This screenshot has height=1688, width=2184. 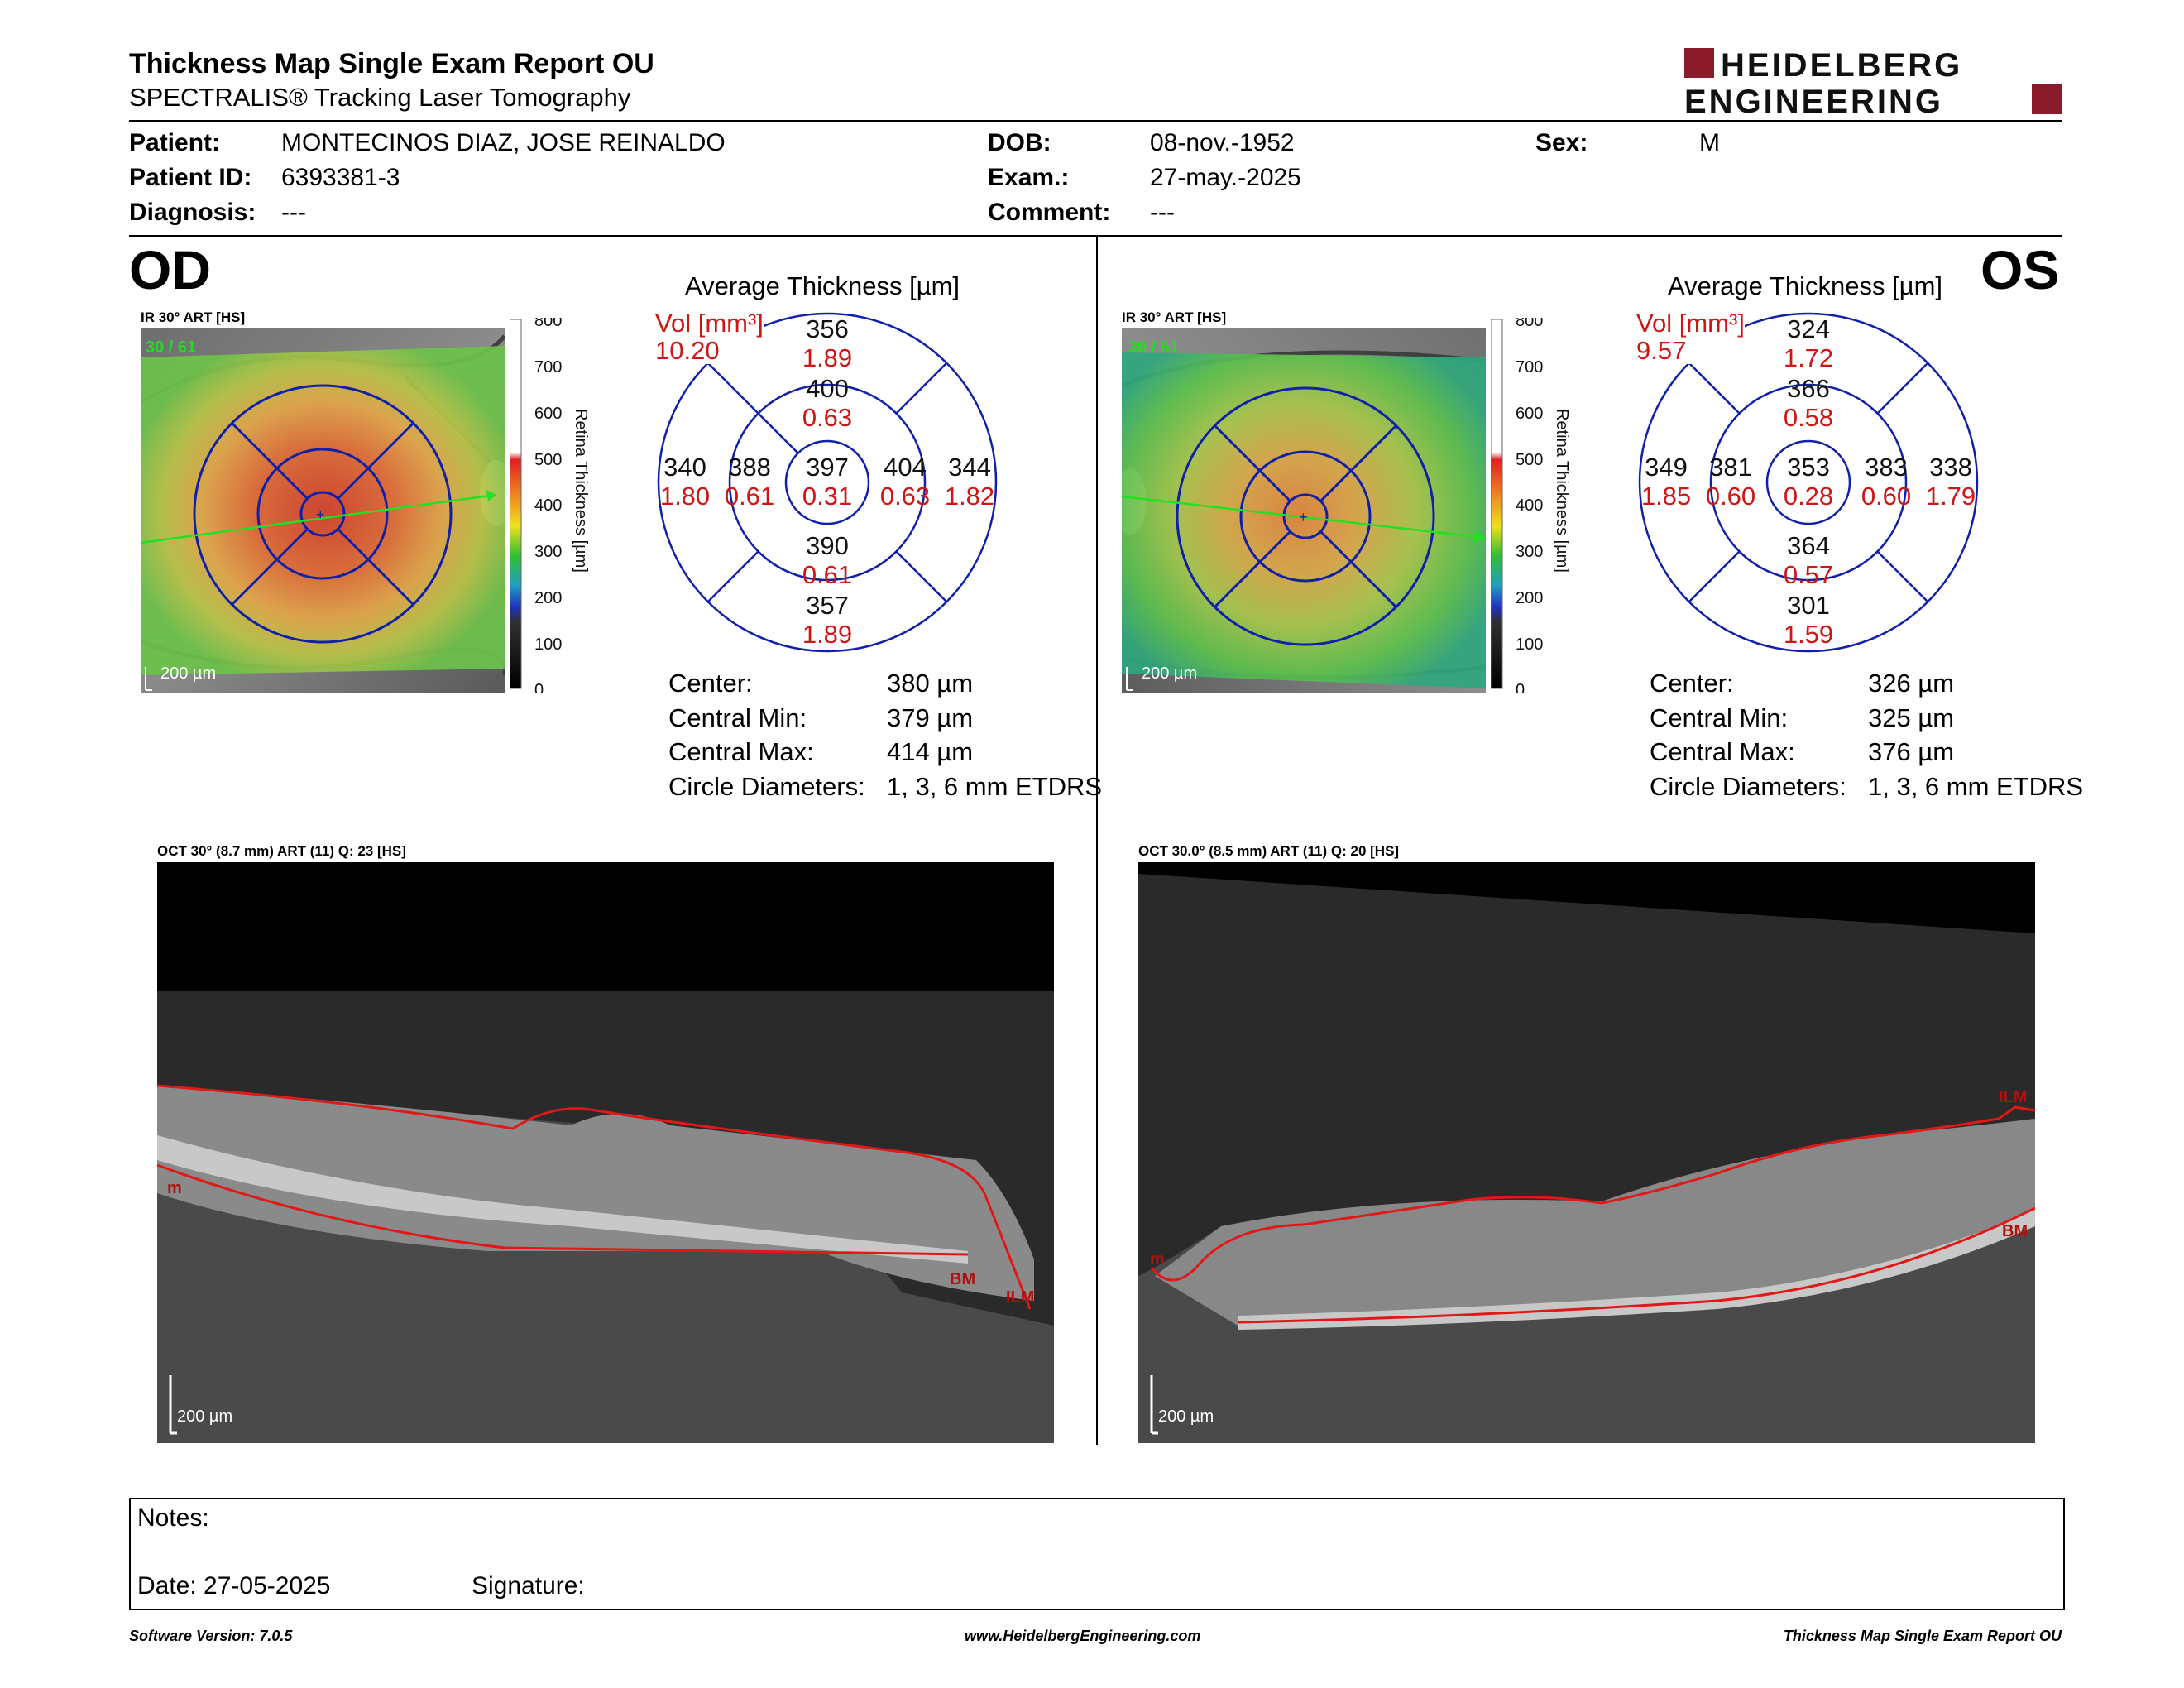 I want to click on report-subtitle: SPECTRALIS® Tracking Laser Tomography, so click(x=380, y=97).